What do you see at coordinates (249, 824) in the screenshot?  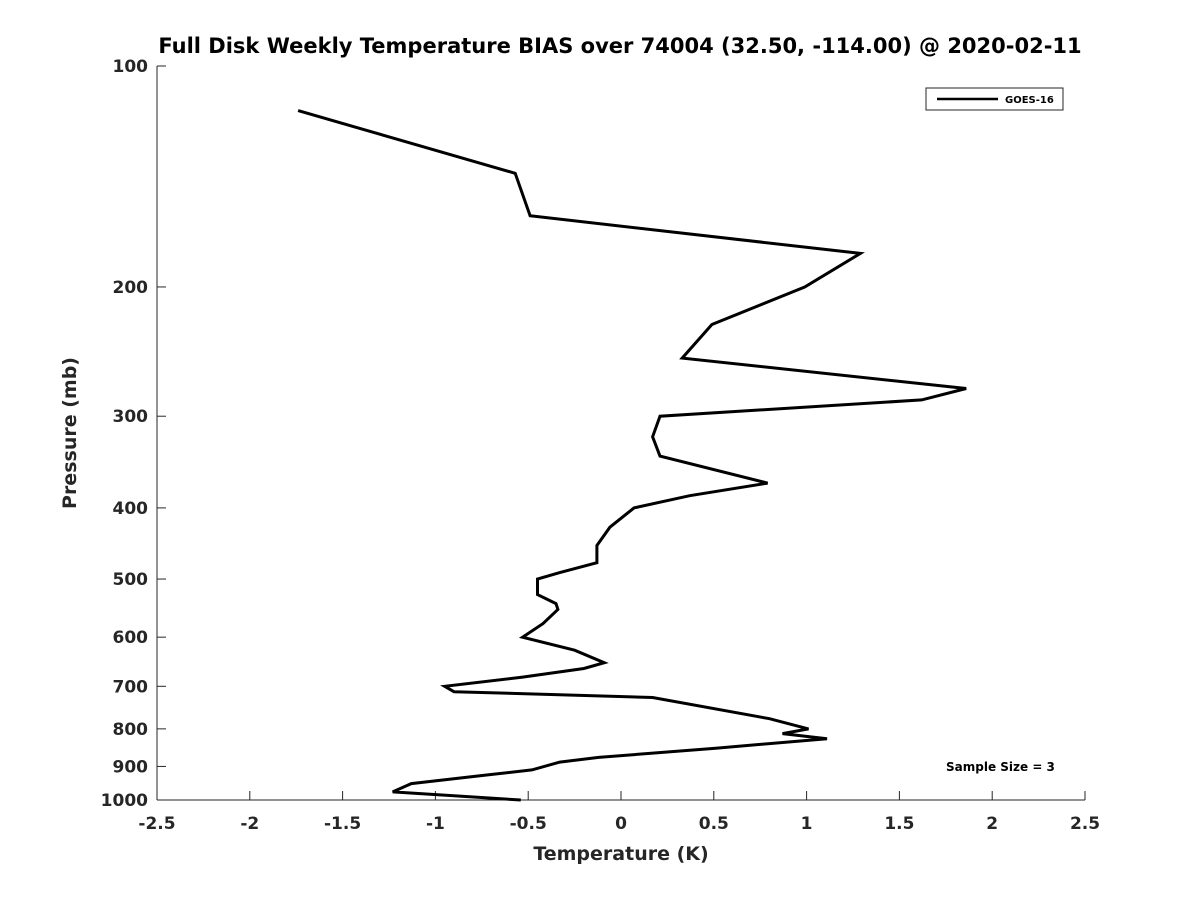 I see `x-tick-label: -2` at bounding box center [249, 824].